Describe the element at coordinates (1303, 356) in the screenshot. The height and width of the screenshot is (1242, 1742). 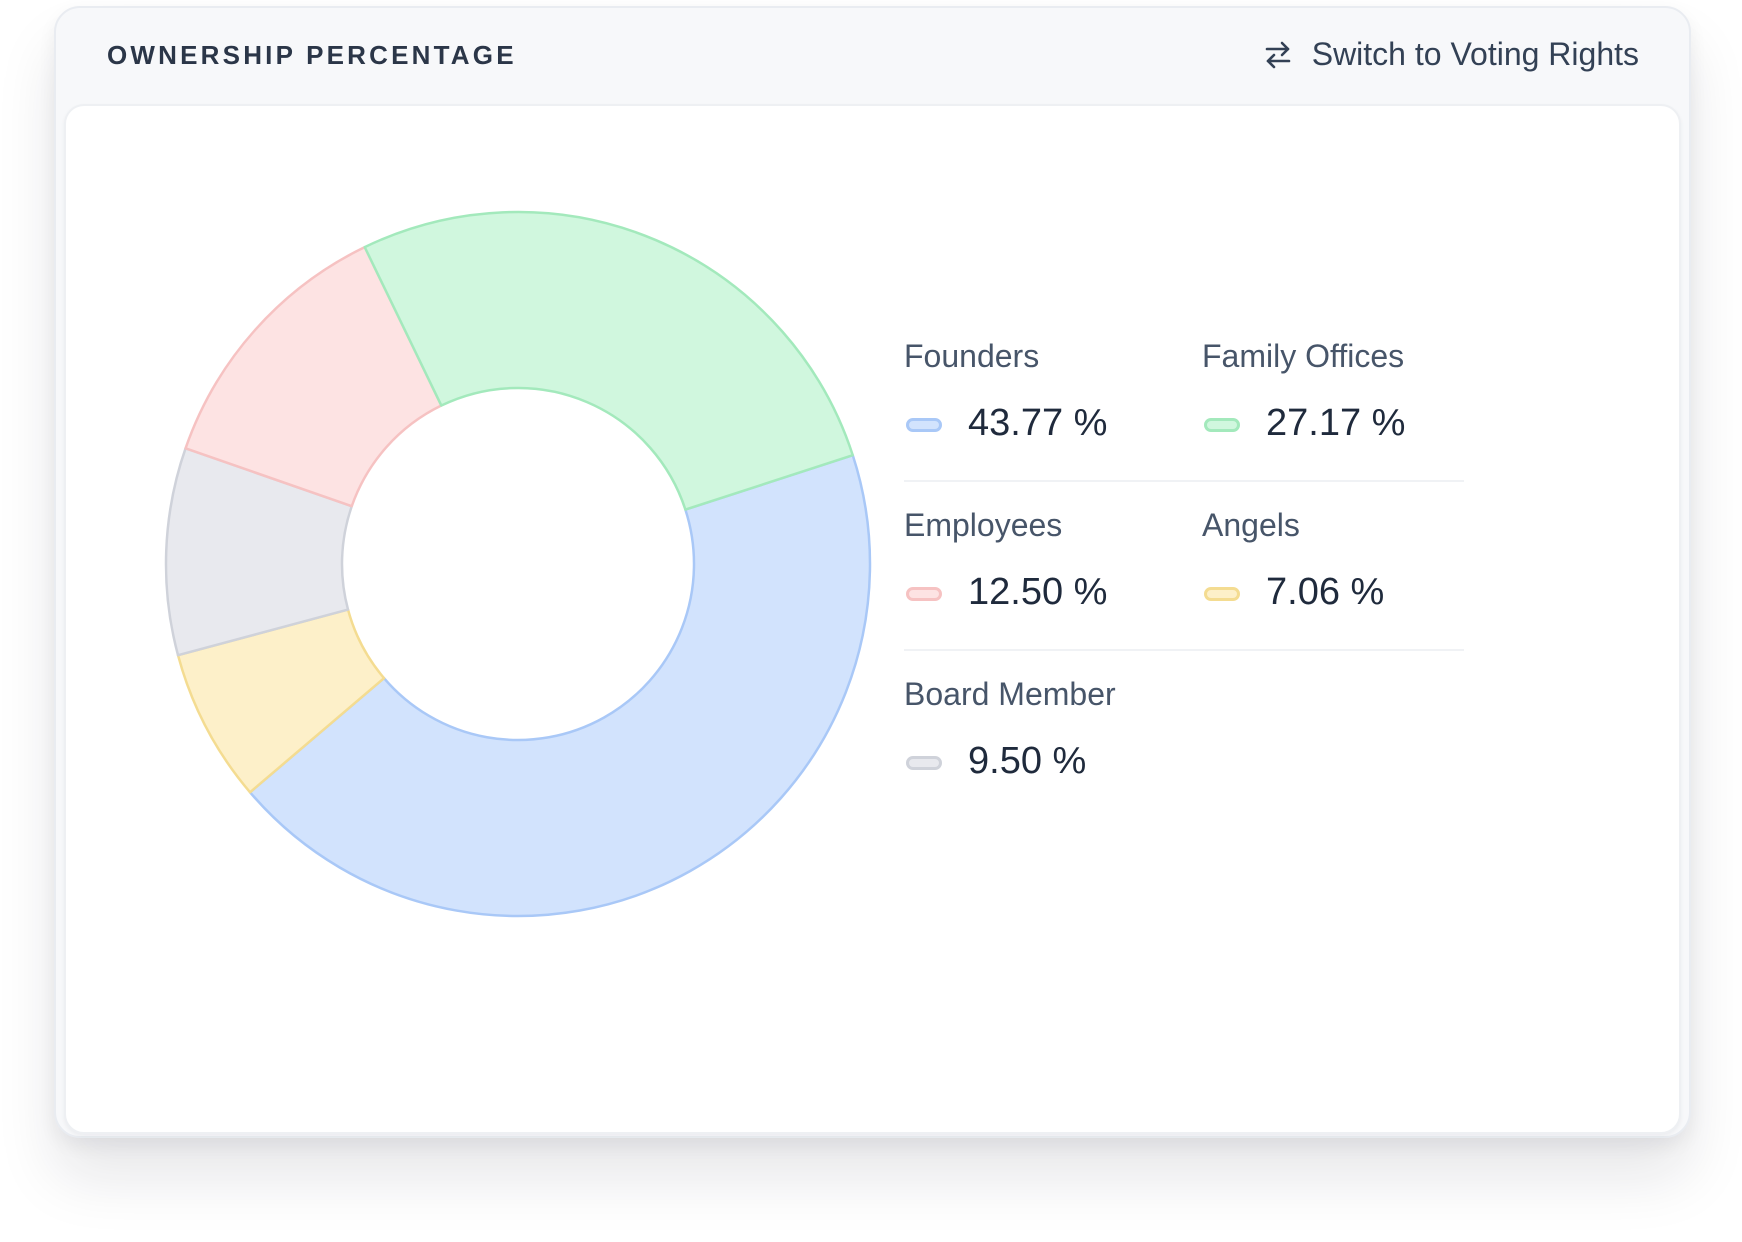
I see `legend-label: Family Offices` at that location.